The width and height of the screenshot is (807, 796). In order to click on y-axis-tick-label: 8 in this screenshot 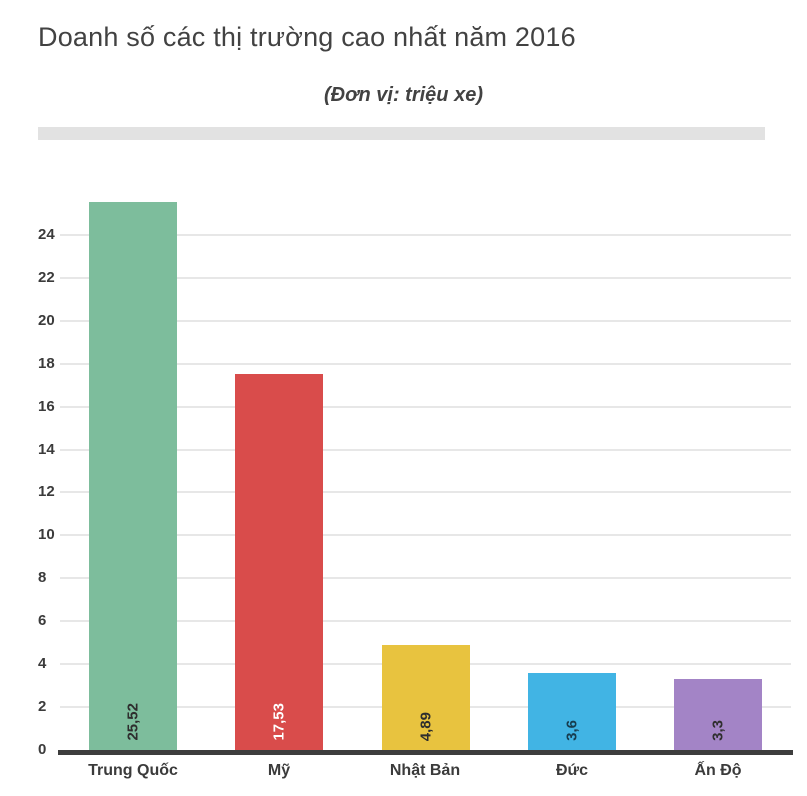, I will do `click(42, 578)`.